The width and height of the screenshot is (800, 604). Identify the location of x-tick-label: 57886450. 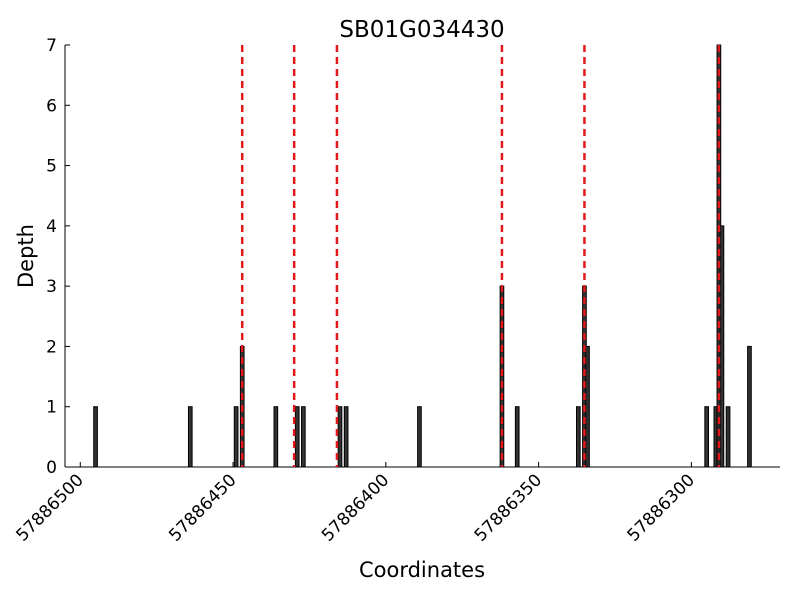
(202, 507).